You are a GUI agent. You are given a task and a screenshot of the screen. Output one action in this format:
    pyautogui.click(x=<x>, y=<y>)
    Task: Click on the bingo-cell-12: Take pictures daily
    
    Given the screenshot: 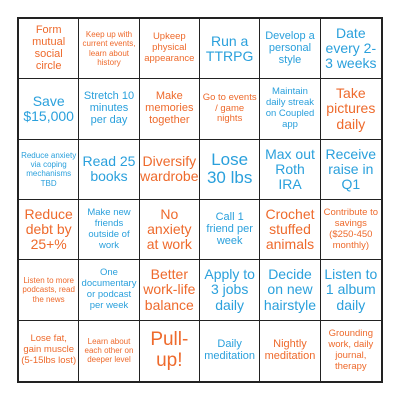 What is the action you would take?
    pyautogui.click(x=350, y=109)
    